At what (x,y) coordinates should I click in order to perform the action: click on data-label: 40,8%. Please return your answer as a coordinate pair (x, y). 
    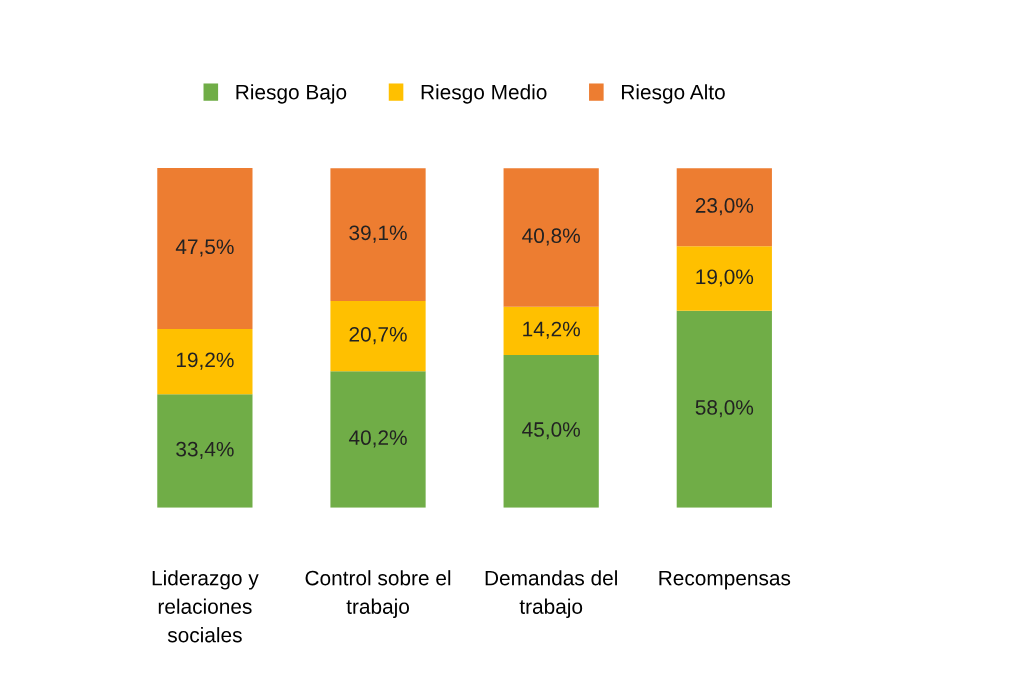
    Looking at the image, I should click on (551, 237).